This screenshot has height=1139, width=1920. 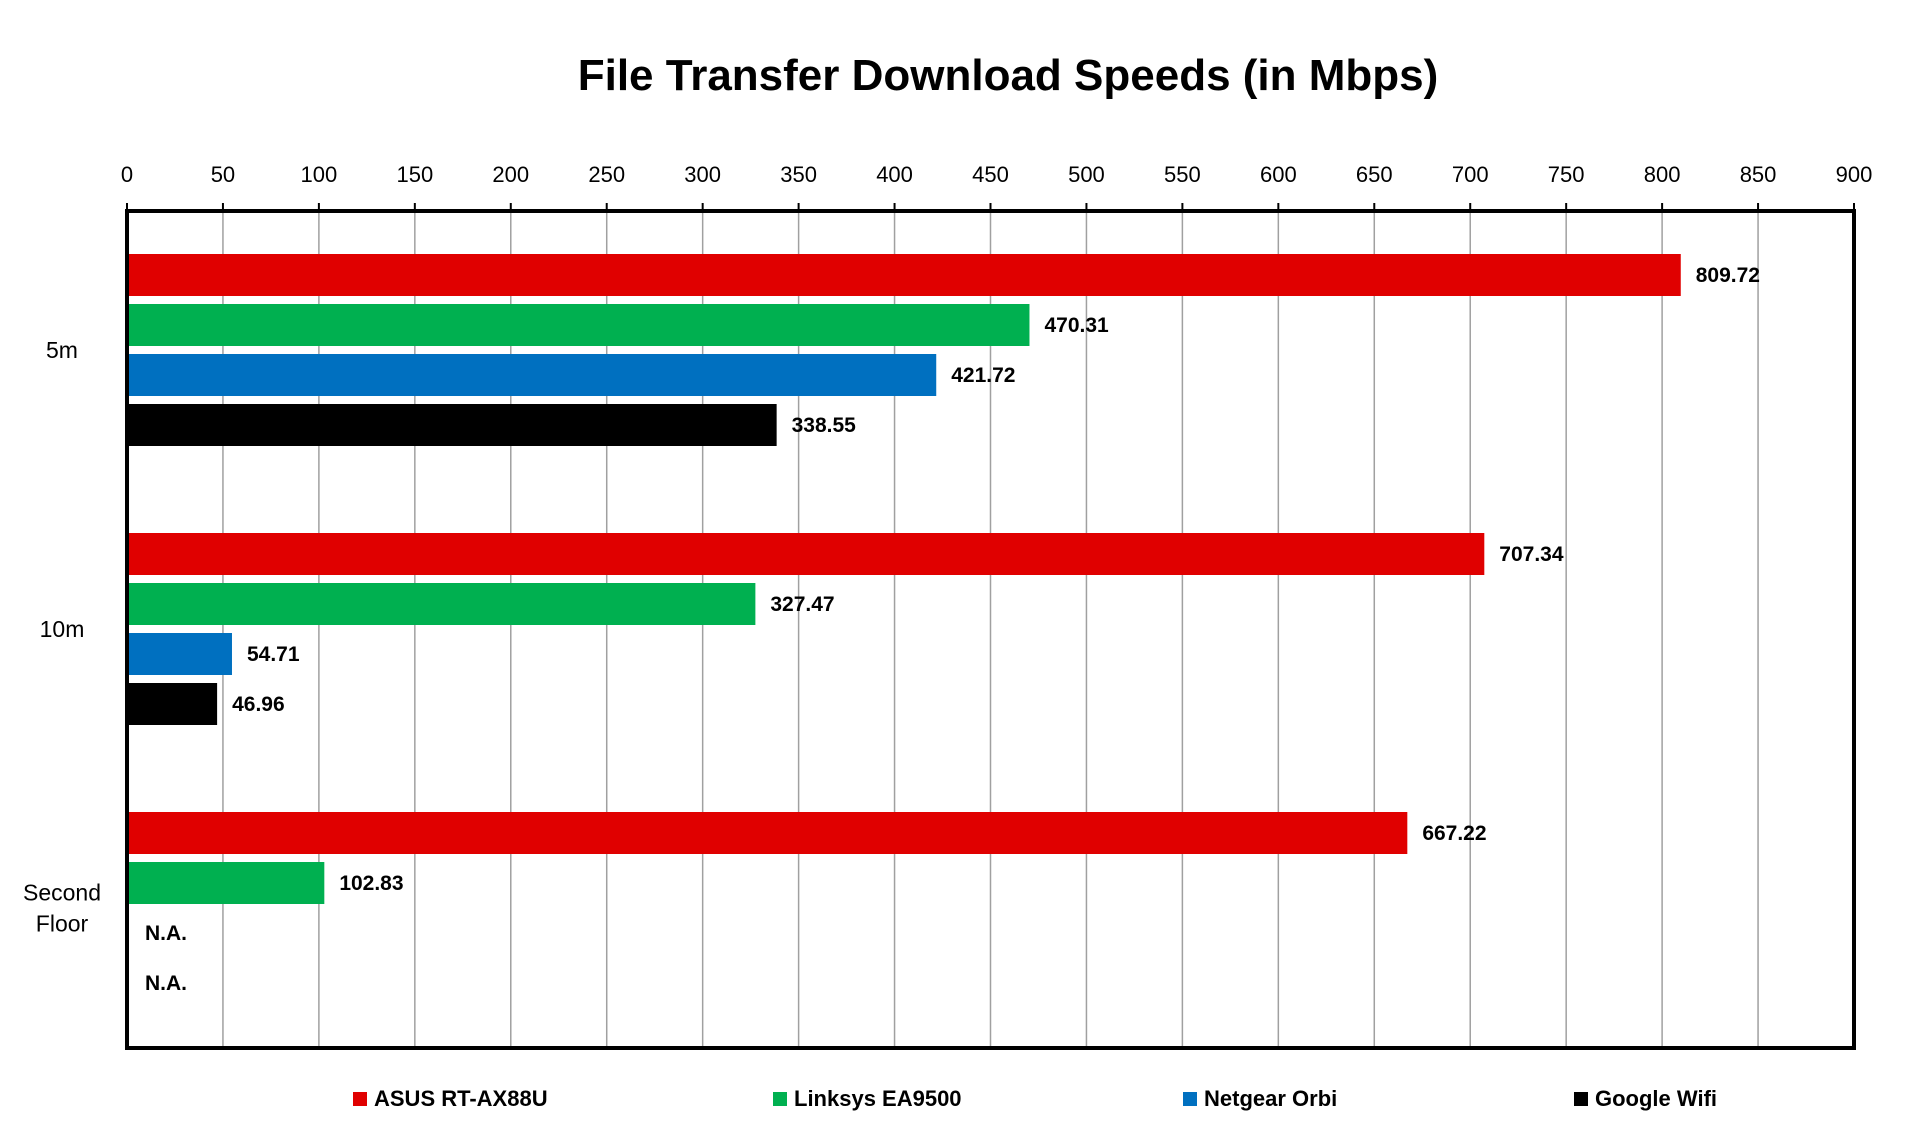 What do you see at coordinates (62, 893) in the screenshot?
I see `category-label: Second` at bounding box center [62, 893].